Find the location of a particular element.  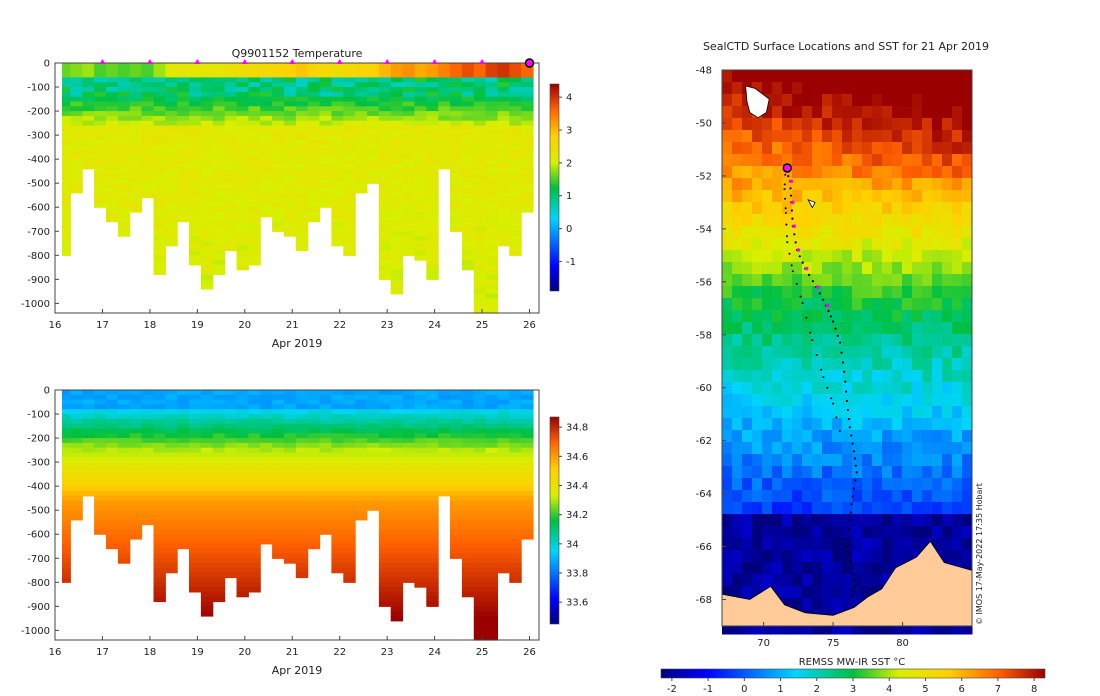

temperature-x-ticks: 16 17 18 19 20 21 22 23 24 25 26 is located at coordinates (292, 320).